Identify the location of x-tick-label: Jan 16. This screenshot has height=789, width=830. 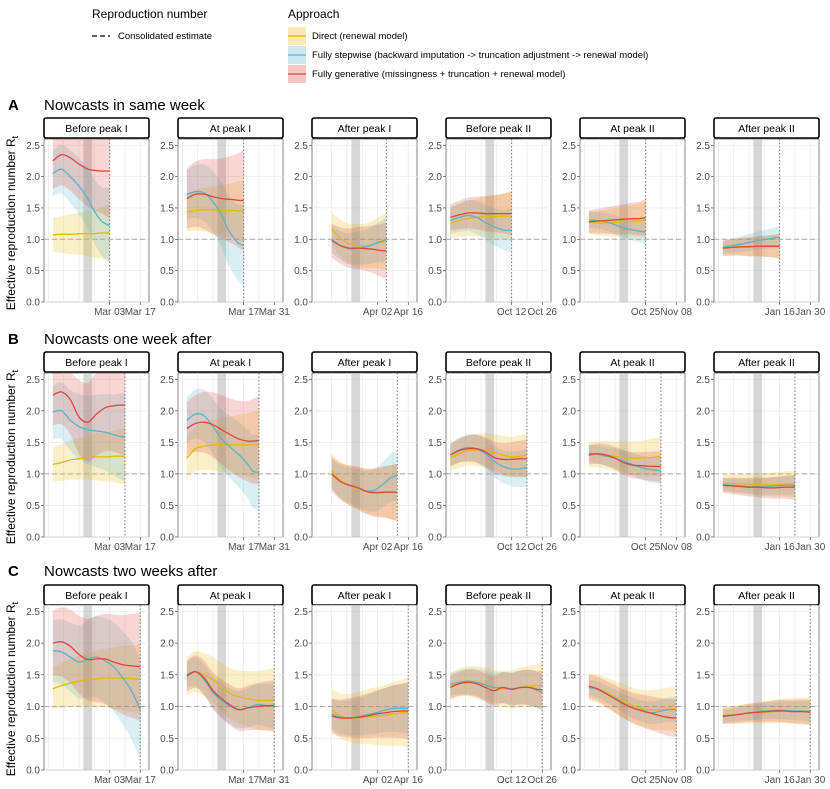
(780, 547).